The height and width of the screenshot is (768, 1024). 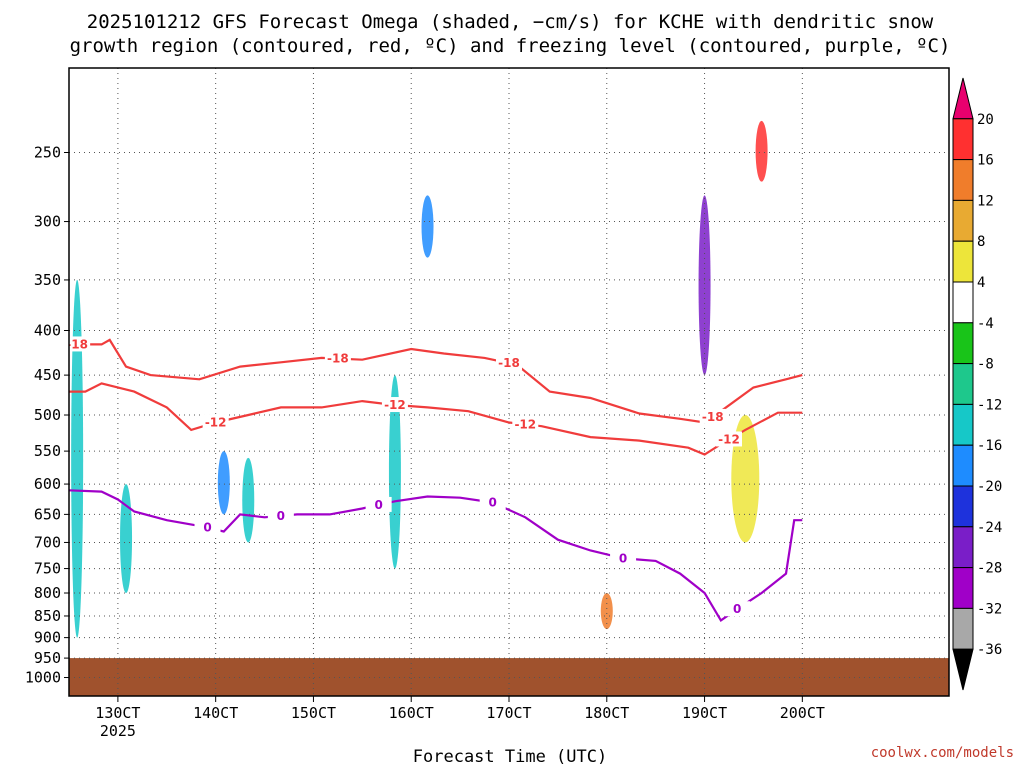 I want to click on y-tick-label-650: 650, so click(x=47, y=514).